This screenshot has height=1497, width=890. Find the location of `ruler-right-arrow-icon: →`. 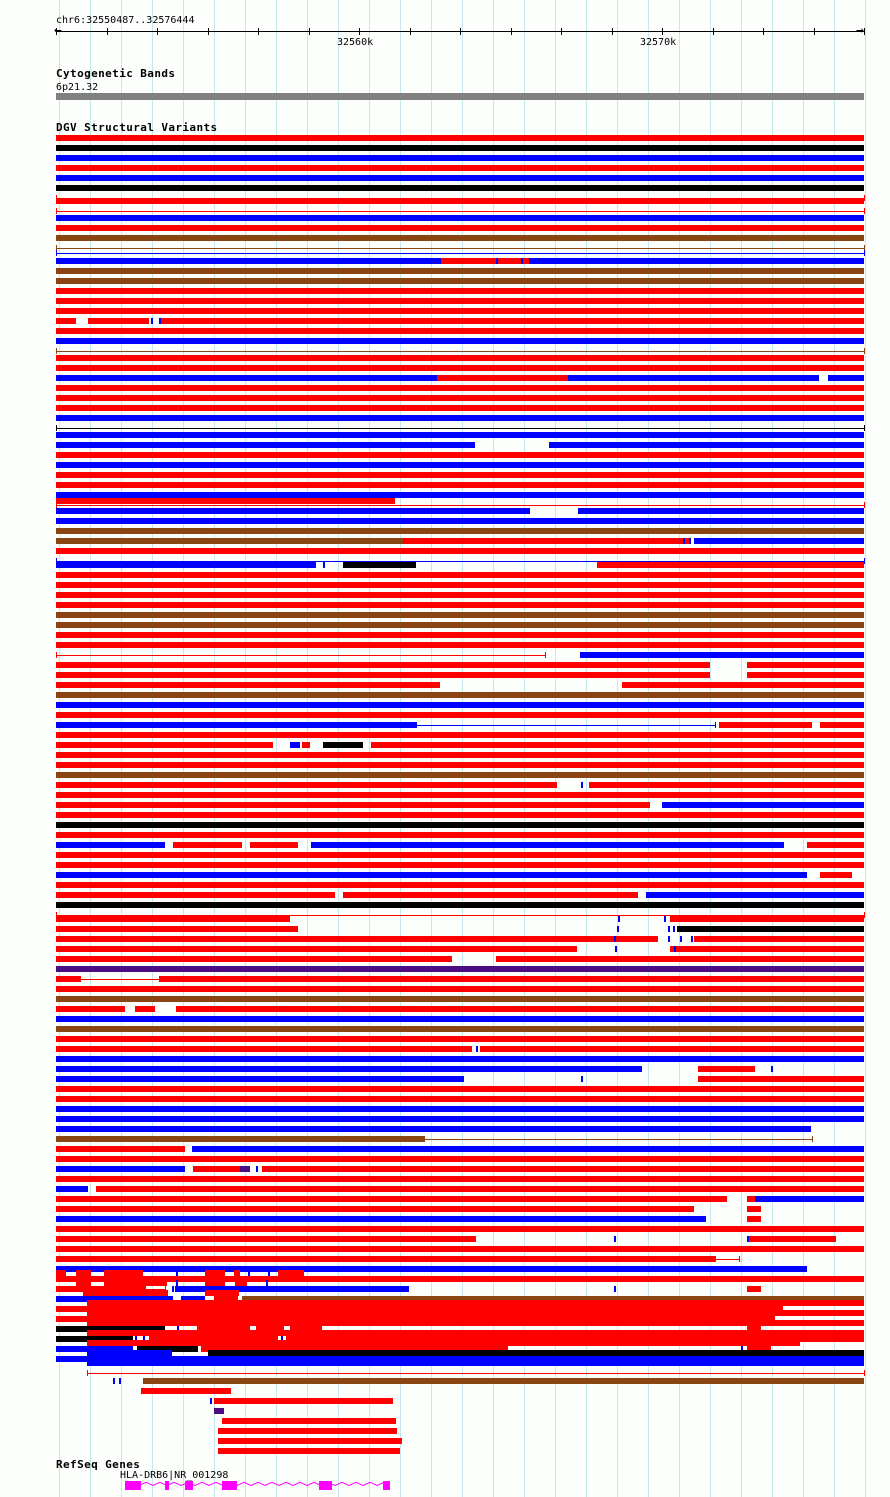

ruler-right-arrow-icon: → is located at coordinates (860, 30).